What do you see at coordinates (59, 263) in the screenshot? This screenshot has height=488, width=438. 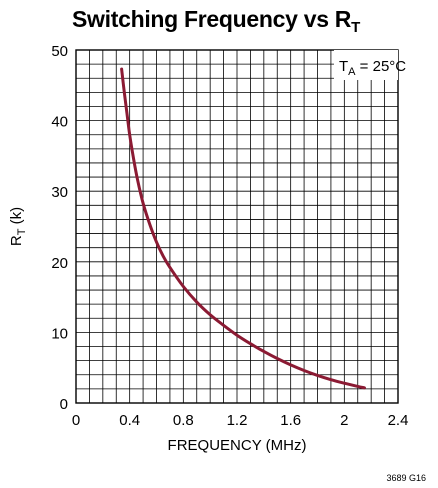 I see `y-tick-label: 20` at bounding box center [59, 263].